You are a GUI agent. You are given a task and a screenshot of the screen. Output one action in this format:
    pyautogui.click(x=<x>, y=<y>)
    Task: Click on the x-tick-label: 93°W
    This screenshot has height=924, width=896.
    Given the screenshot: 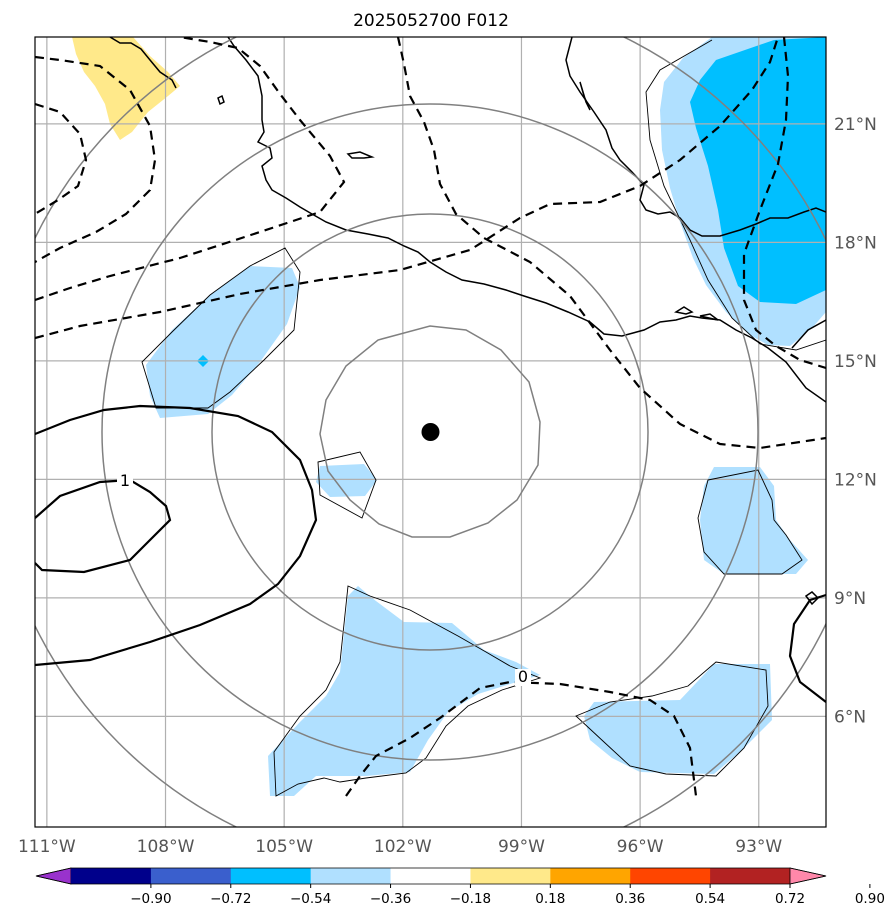 What is the action you would take?
    pyautogui.click(x=758, y=847)
    